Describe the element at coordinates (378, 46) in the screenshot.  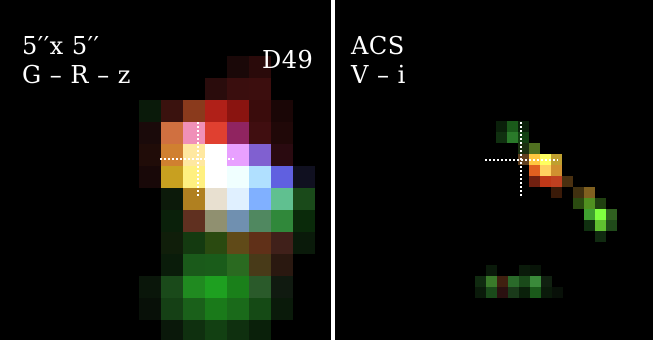
I see `instrument-label: ACS` at that location.